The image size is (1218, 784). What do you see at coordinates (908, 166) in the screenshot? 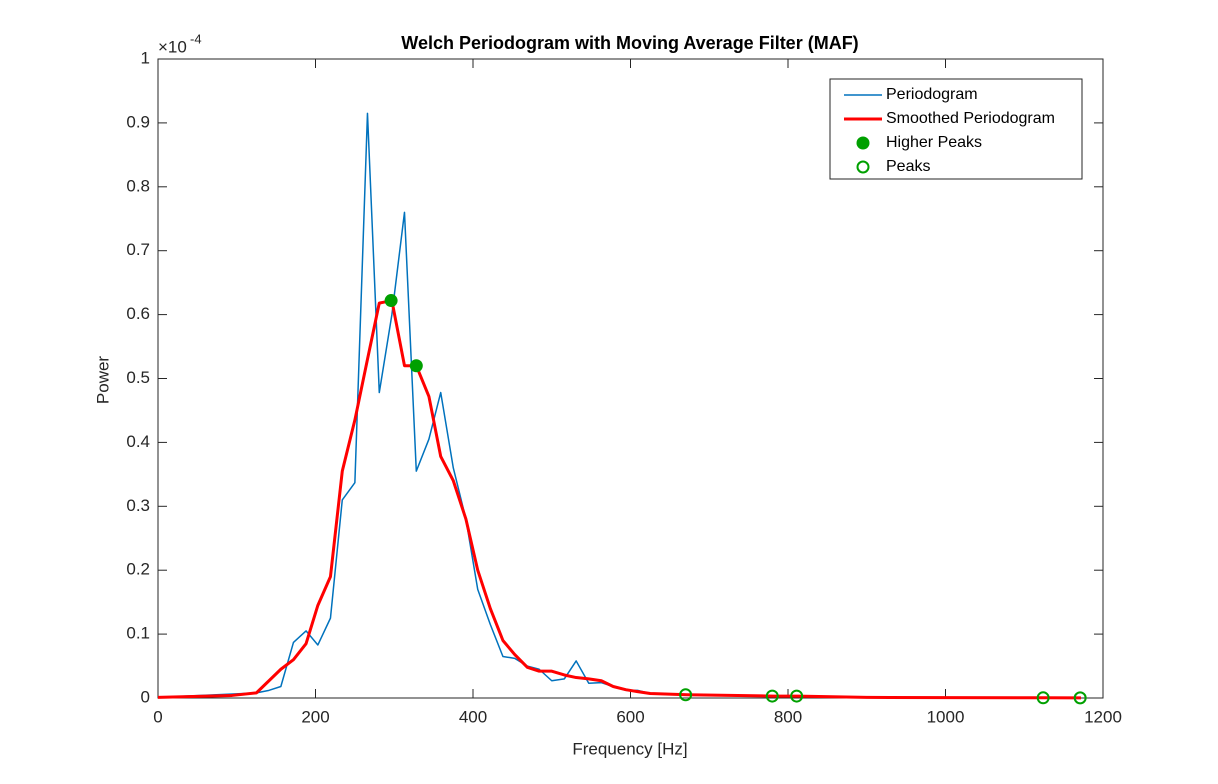
I see `legend-label: Peaks` at bounding box center [908, 166].